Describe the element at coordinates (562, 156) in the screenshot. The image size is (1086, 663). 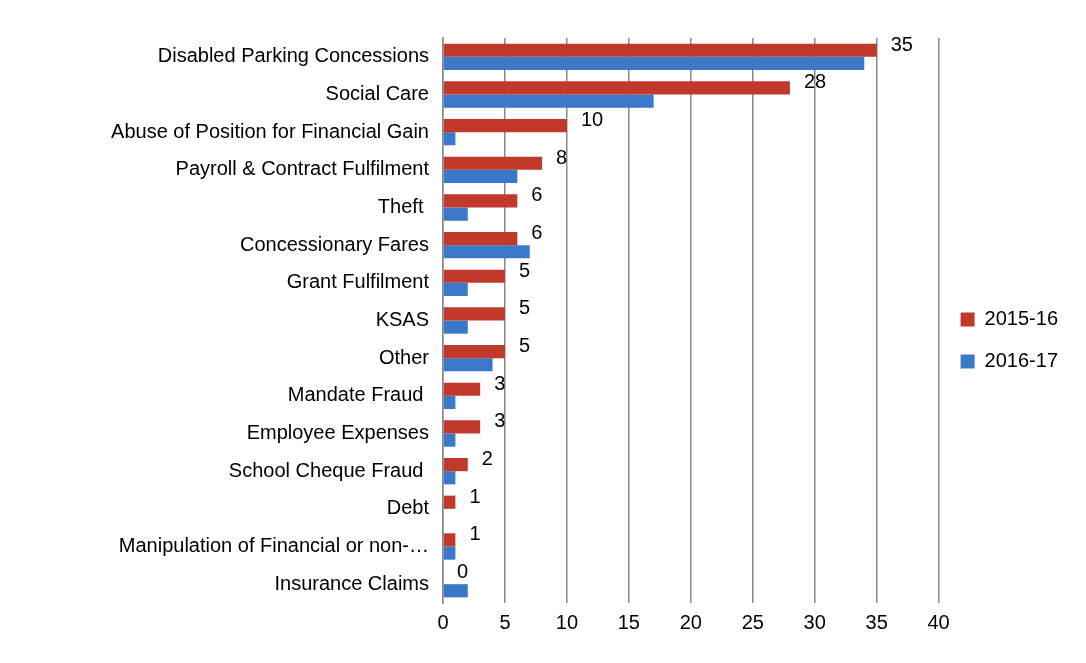
I see `data-label: 8` at that location.